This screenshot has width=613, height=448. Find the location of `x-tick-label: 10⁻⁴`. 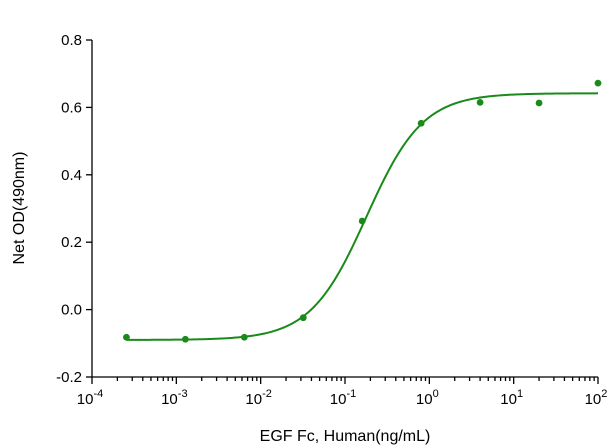

x-tick-label: 10⁻⁴ is located at coordinates (90, 398).